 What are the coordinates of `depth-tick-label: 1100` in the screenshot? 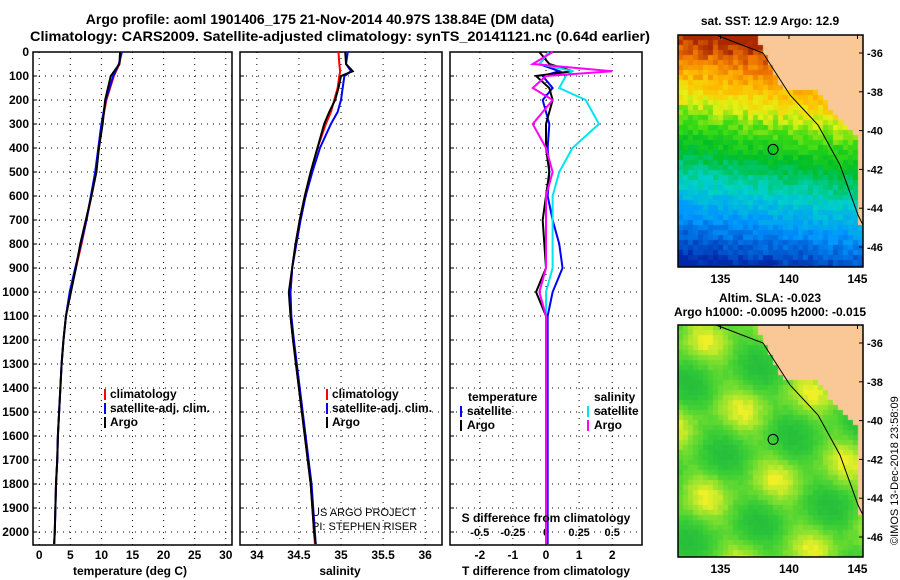 It's located at (16, 316).